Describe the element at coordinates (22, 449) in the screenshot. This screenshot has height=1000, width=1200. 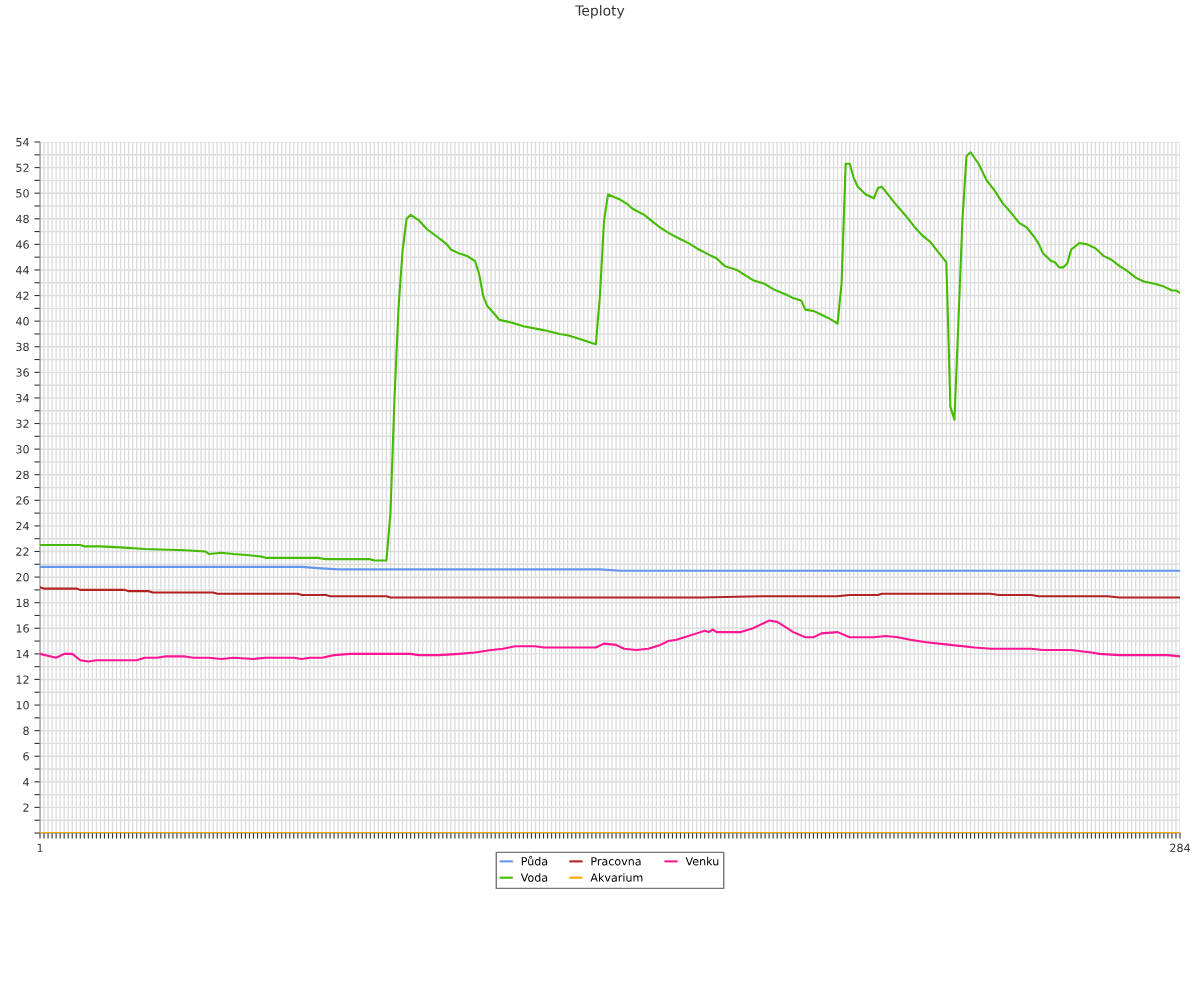
I see `y-tick-label: 30` at that location.